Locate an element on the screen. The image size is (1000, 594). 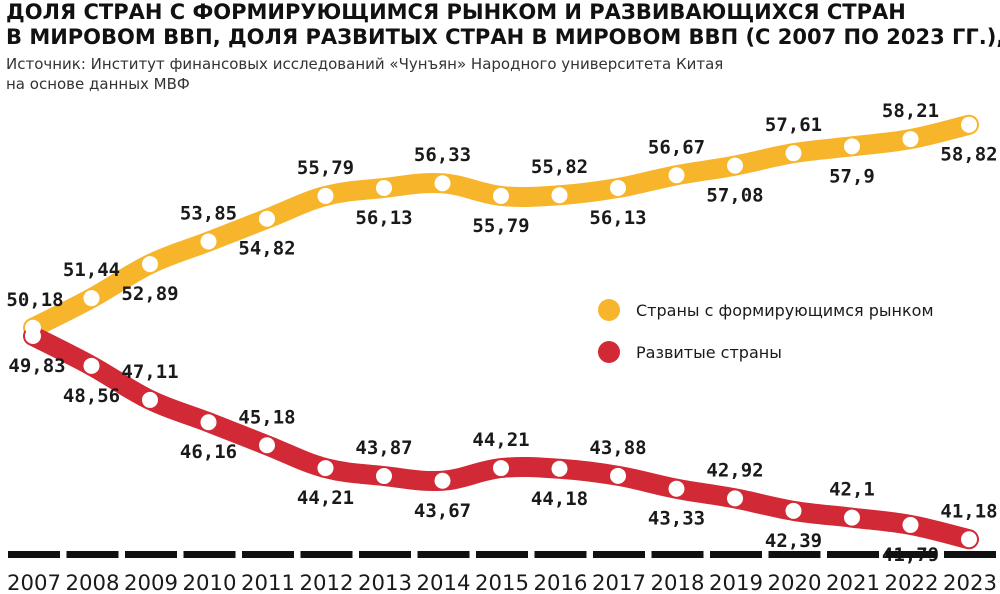
tick-label-2021: 2021 is located at coordinates (853, 582).